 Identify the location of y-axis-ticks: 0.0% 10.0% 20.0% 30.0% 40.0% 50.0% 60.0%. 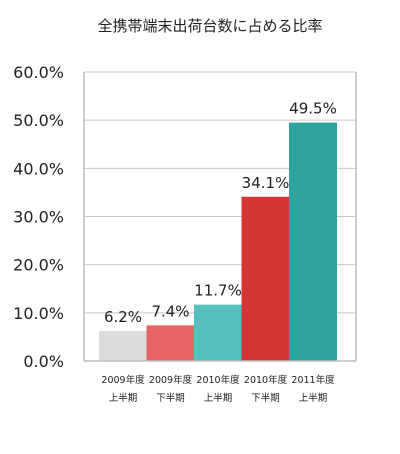
(38, 217).